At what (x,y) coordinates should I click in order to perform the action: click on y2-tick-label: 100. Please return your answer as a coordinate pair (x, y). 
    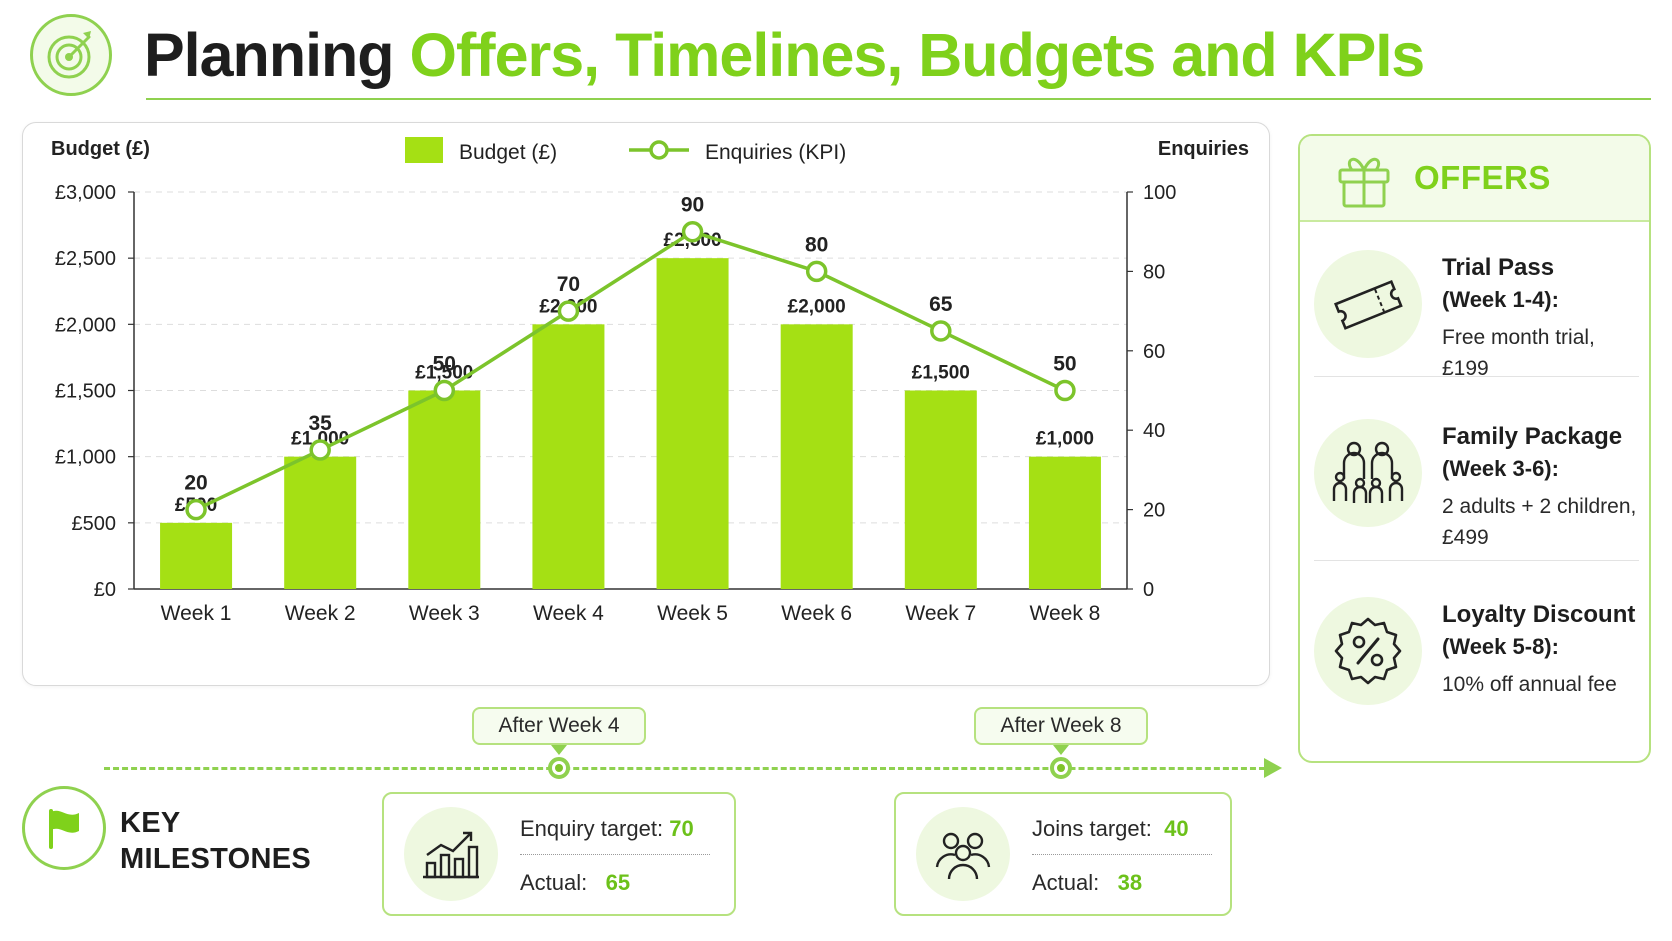
    Looking at the image, I should click on (1159, 193).